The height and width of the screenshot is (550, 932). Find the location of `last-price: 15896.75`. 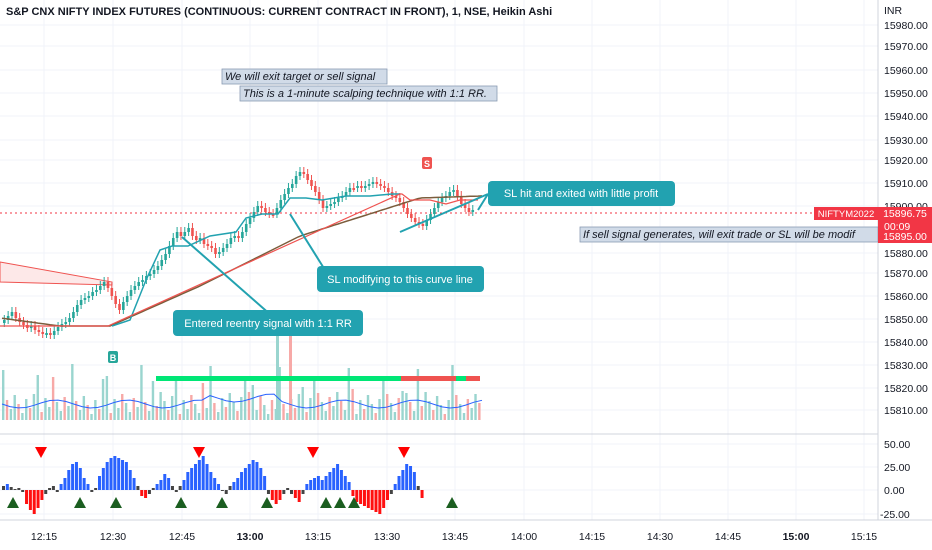

last-price: 15896.75 is located at coordinates (905, 214).